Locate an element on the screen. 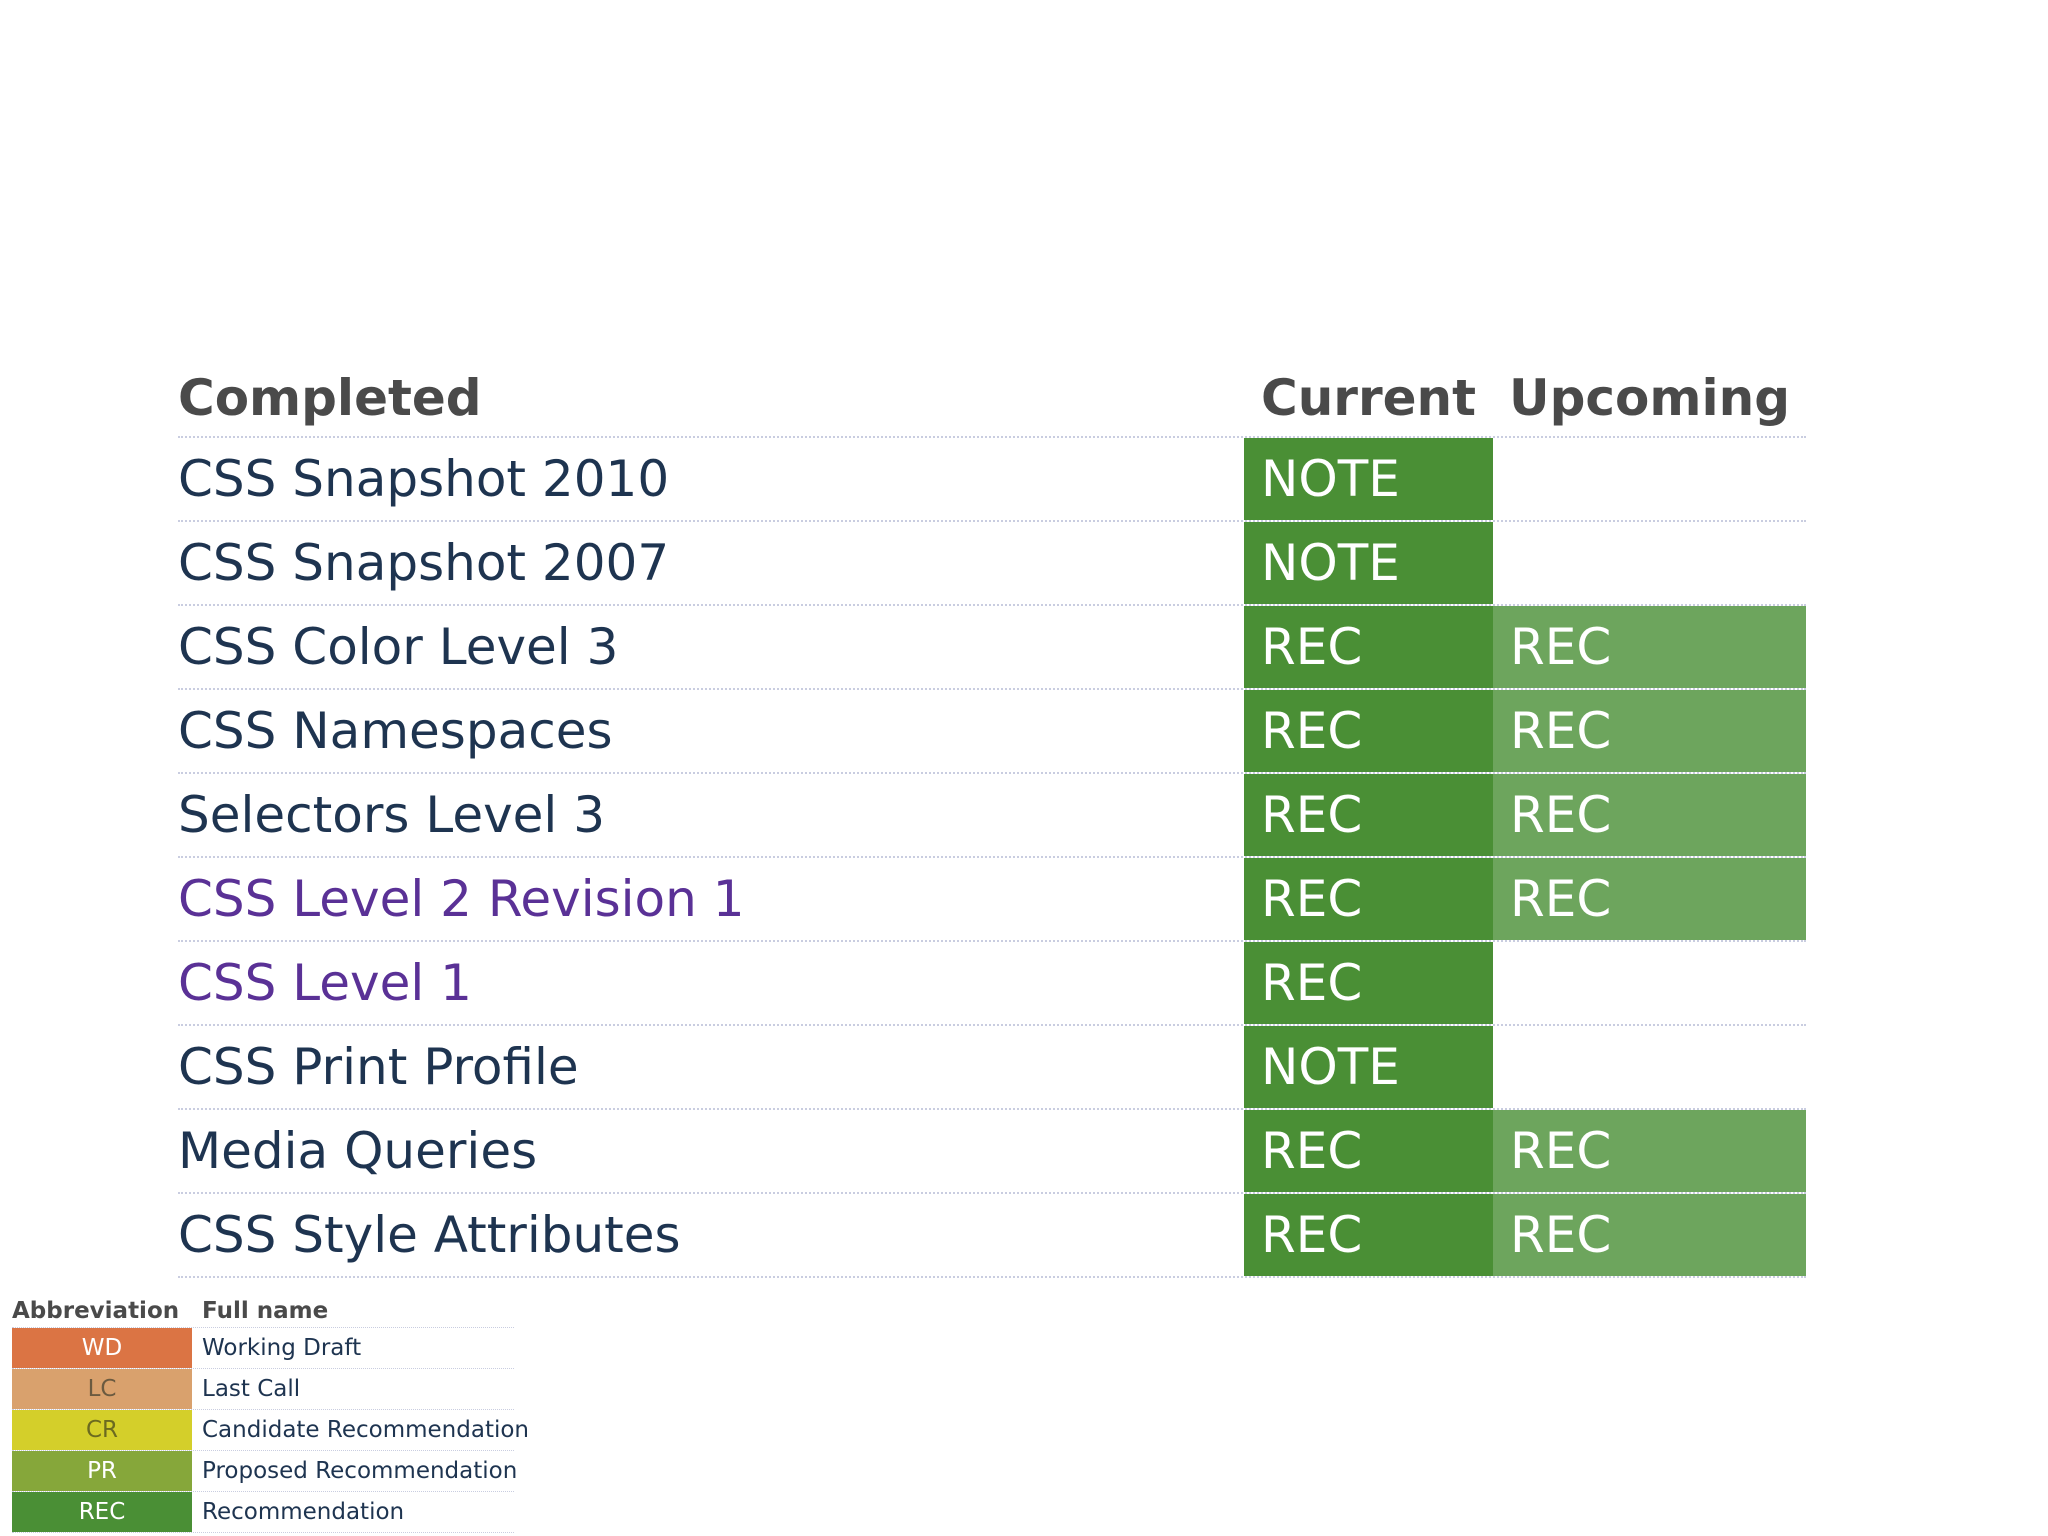  header-completed: Completed is located at coordinates (330, 398).